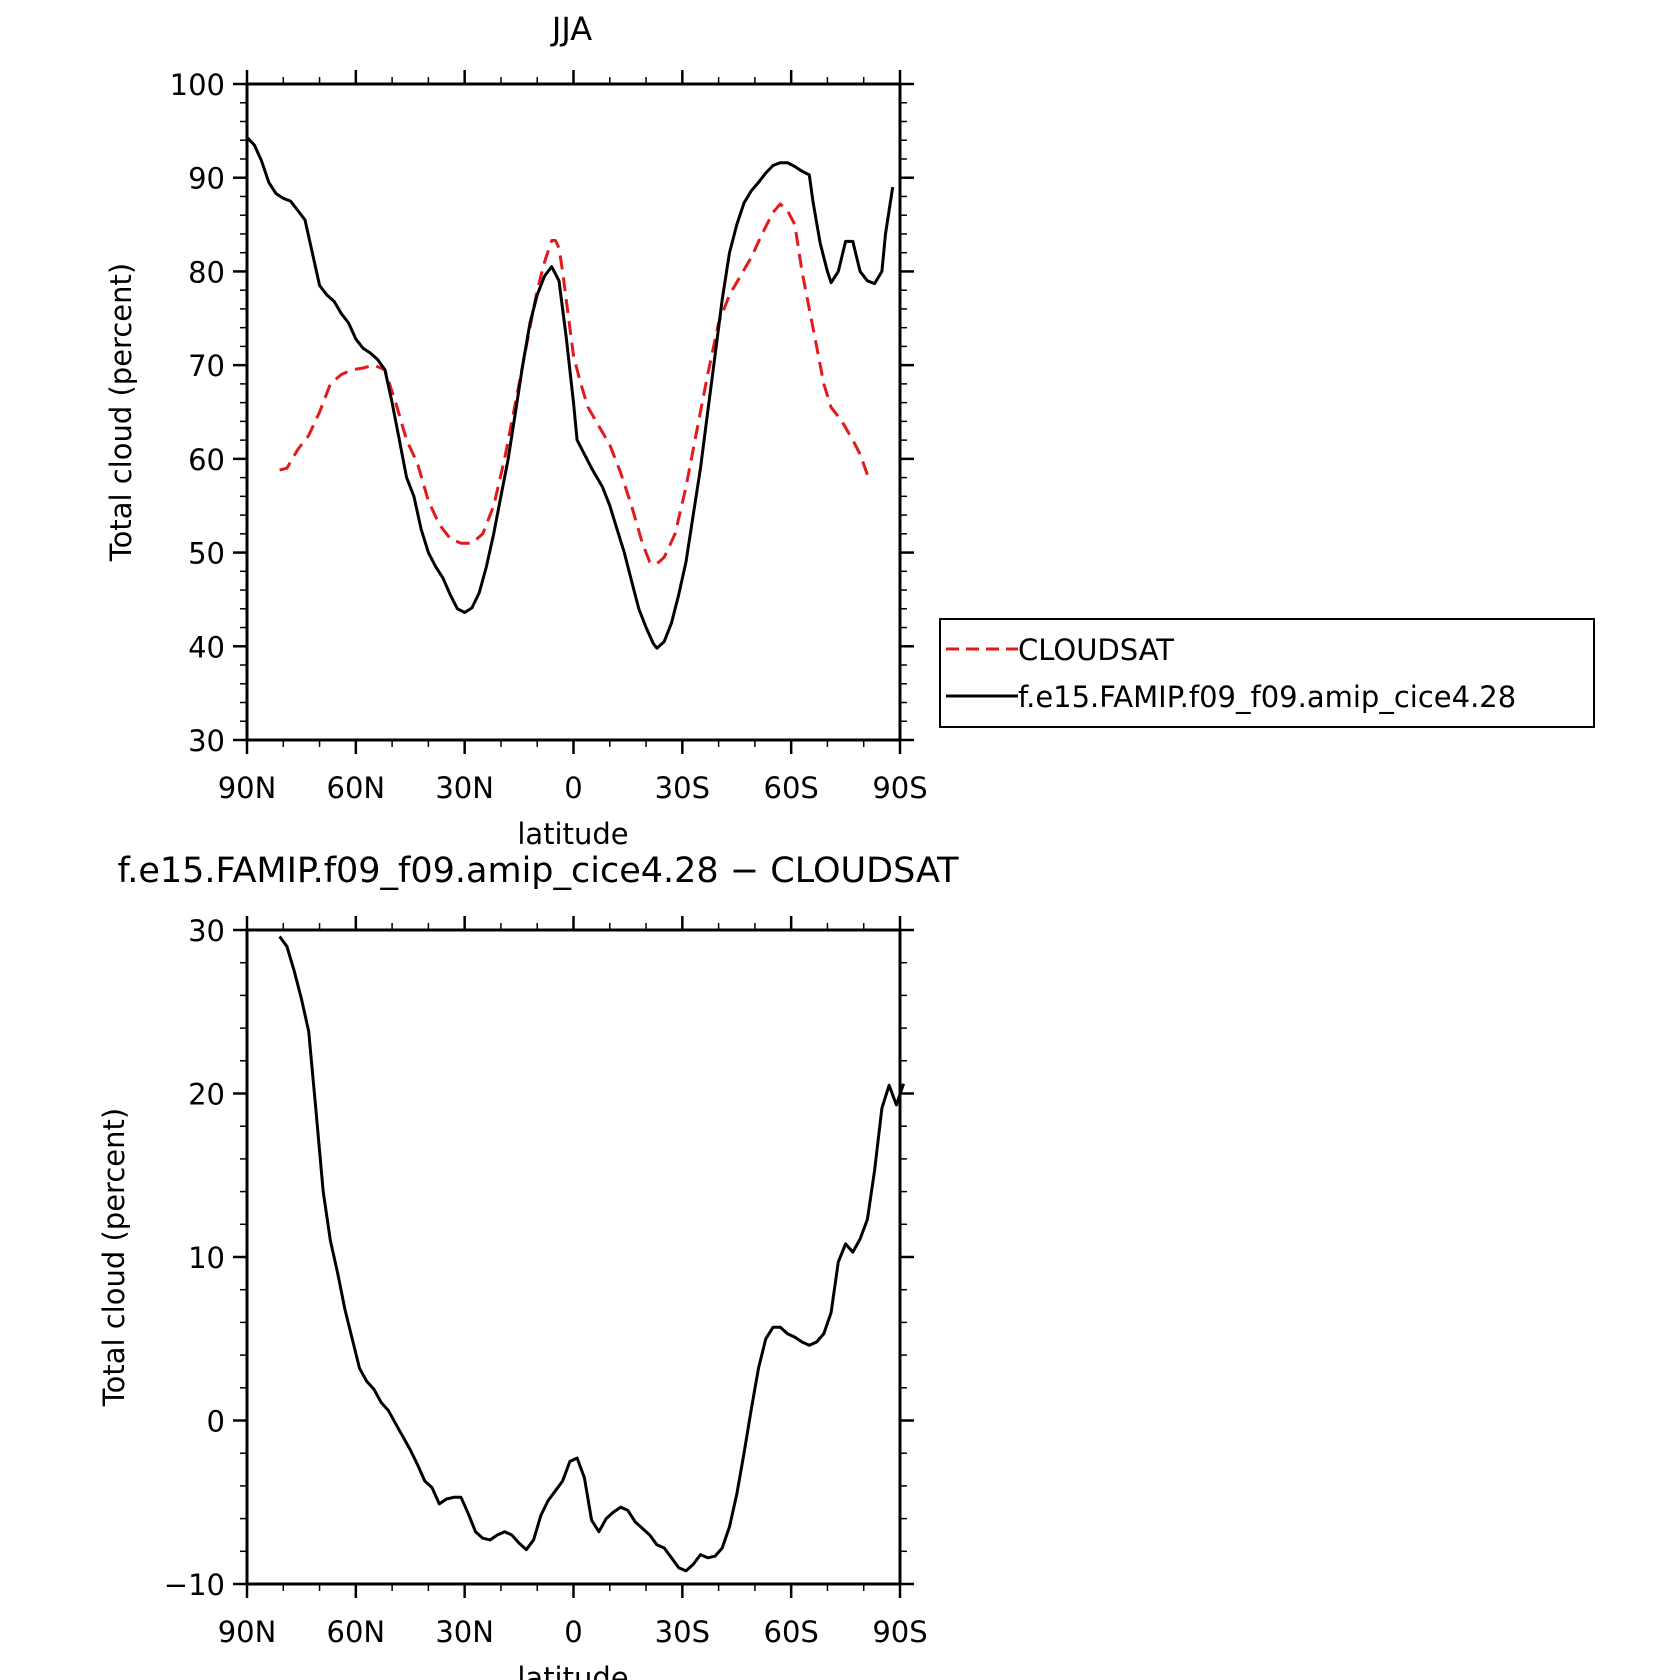  What do you see at coordinates (206, 179) in the screenshot?
I see `y-tick-label: 90` at bounding box center [206, 179].